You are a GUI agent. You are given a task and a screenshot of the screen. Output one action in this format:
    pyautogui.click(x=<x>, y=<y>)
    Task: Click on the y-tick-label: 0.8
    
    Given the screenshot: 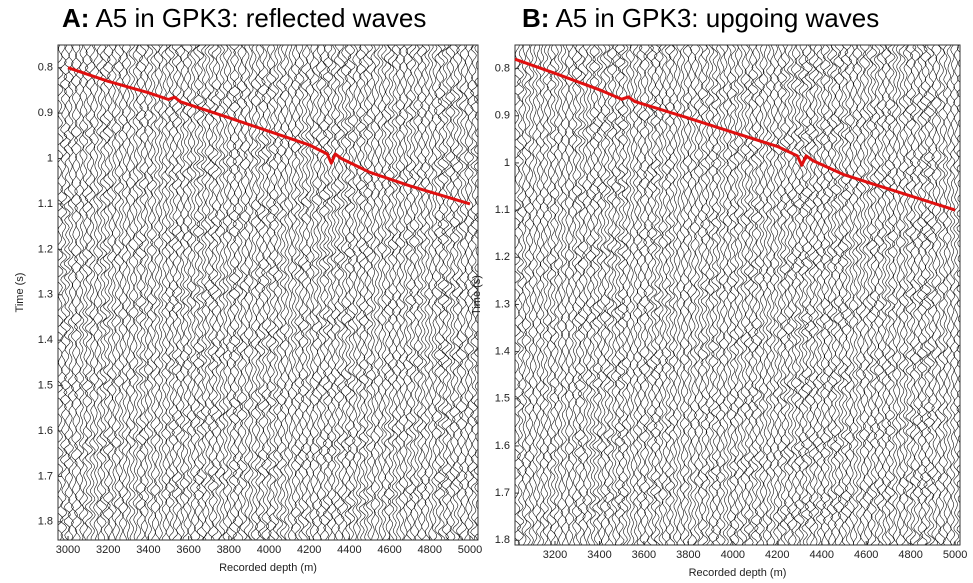 What is the action you would take?
    pyautogui.click(x=502, y=68)
    